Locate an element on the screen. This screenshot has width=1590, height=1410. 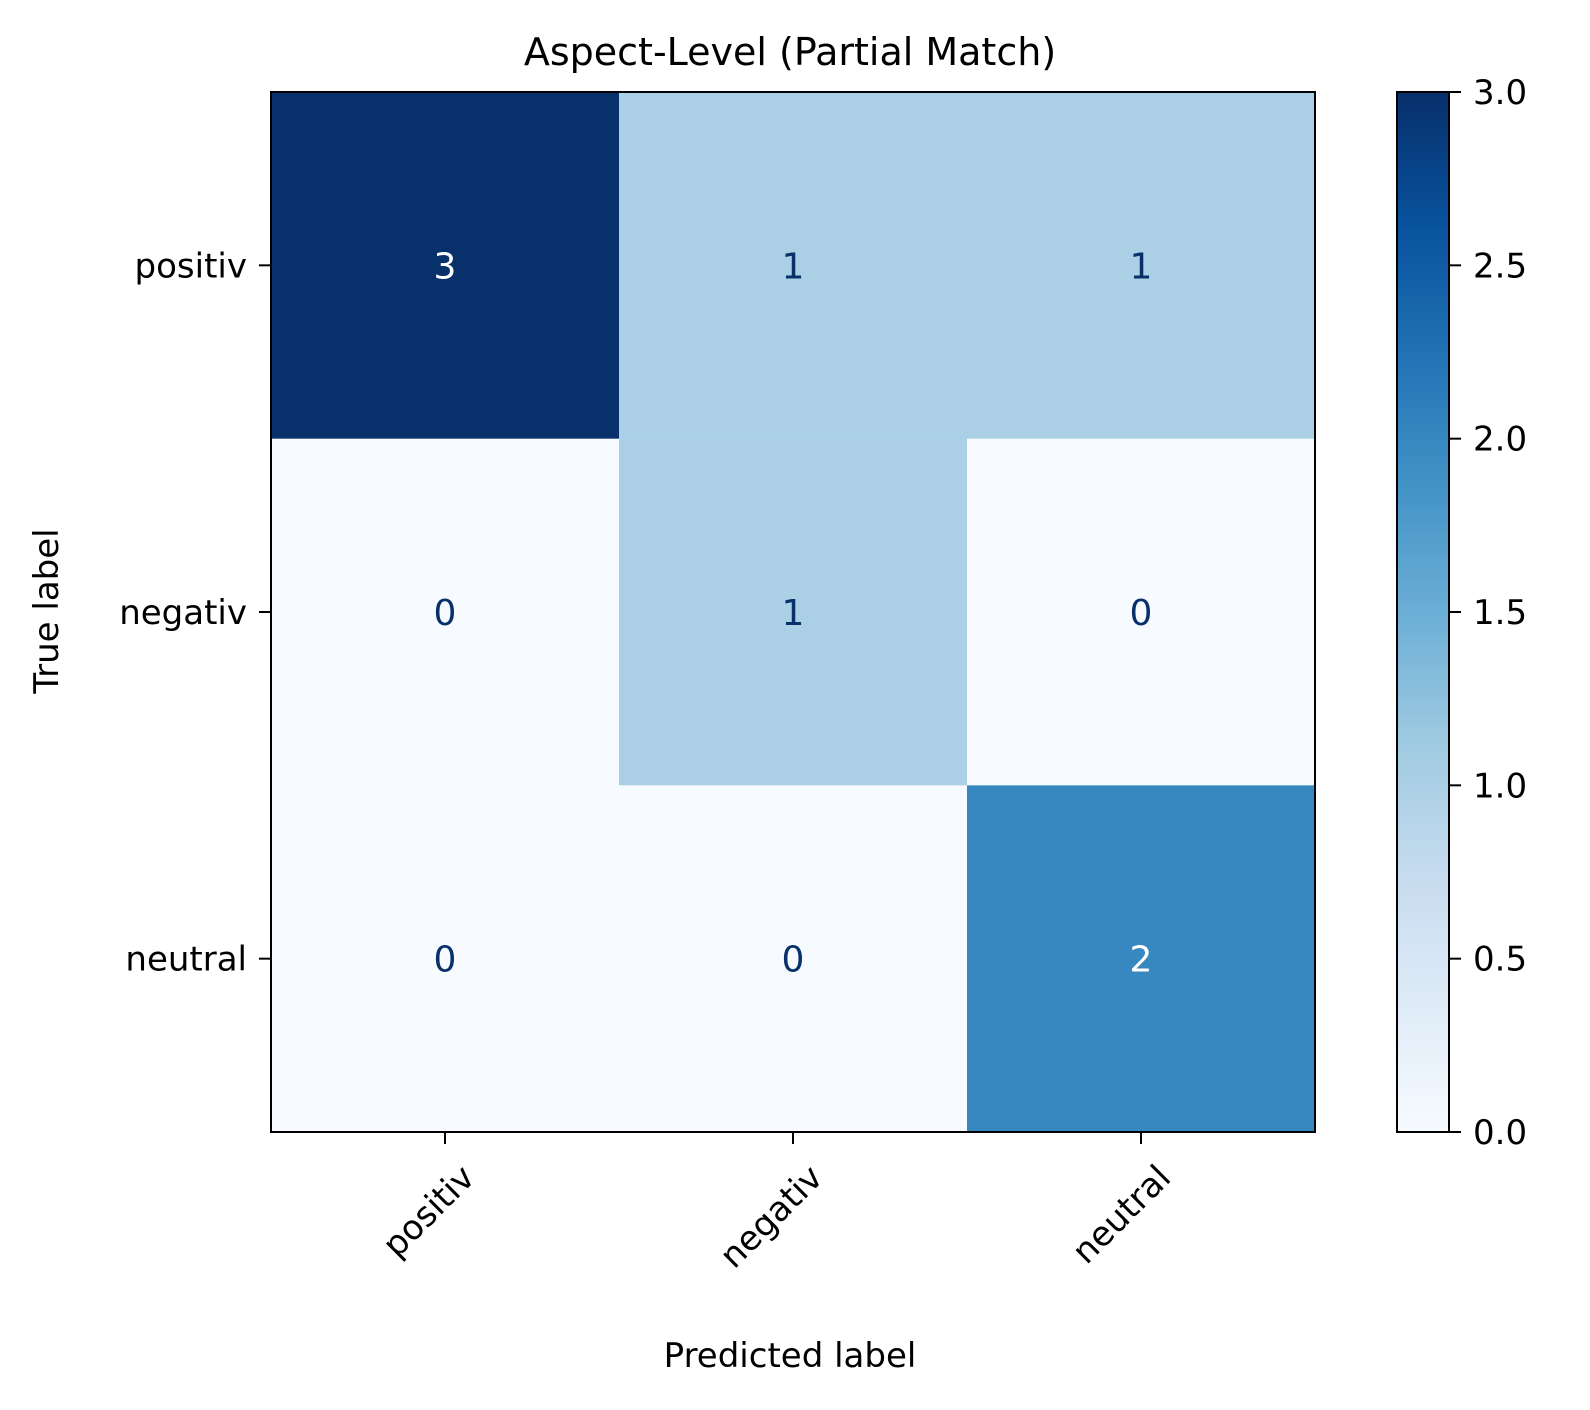
y-tick-label-neutral: neutral is located at coordinates (186, 960).